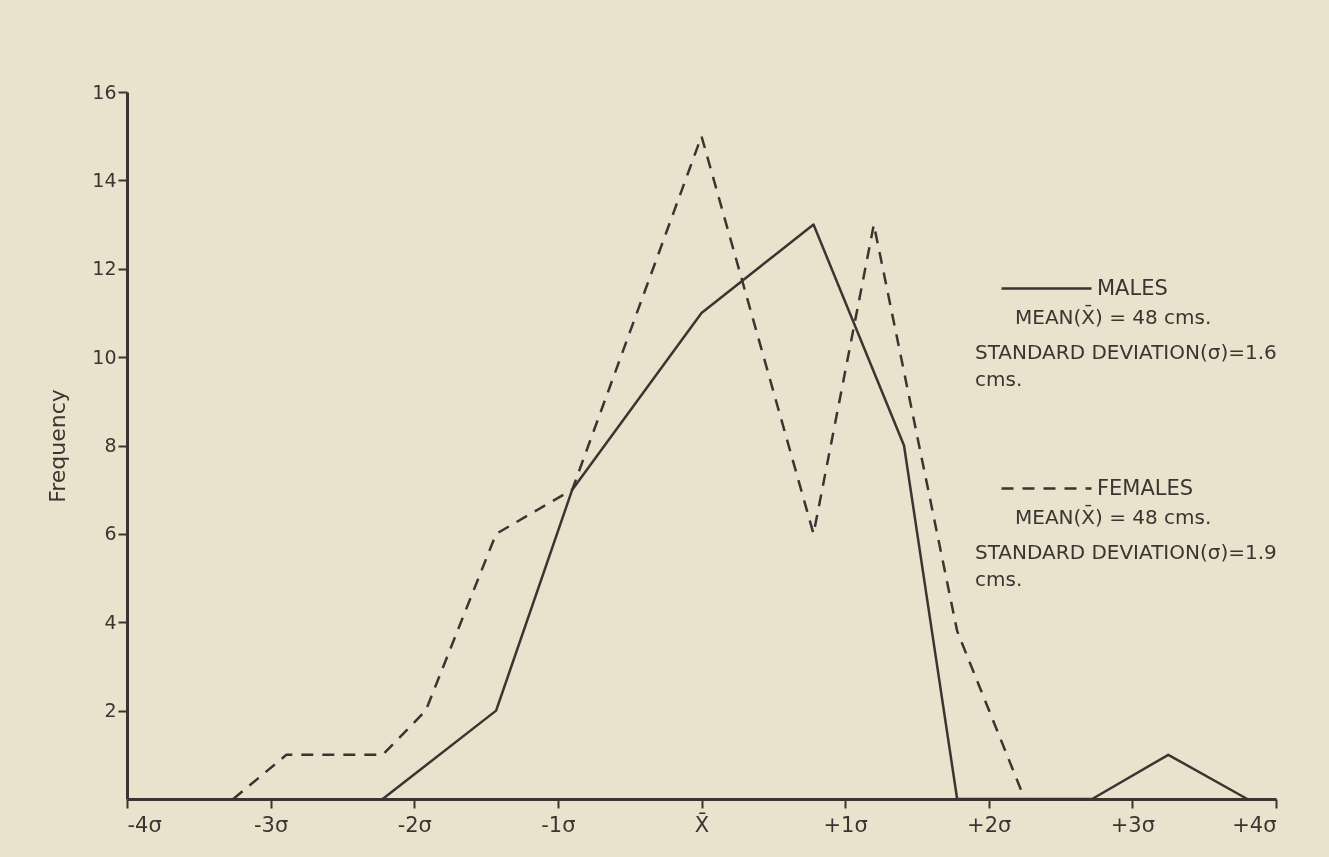 The height and width of the screenshot is (857, 1329). I want to click on x-tick-label: +3σ, so click(1133, 824).